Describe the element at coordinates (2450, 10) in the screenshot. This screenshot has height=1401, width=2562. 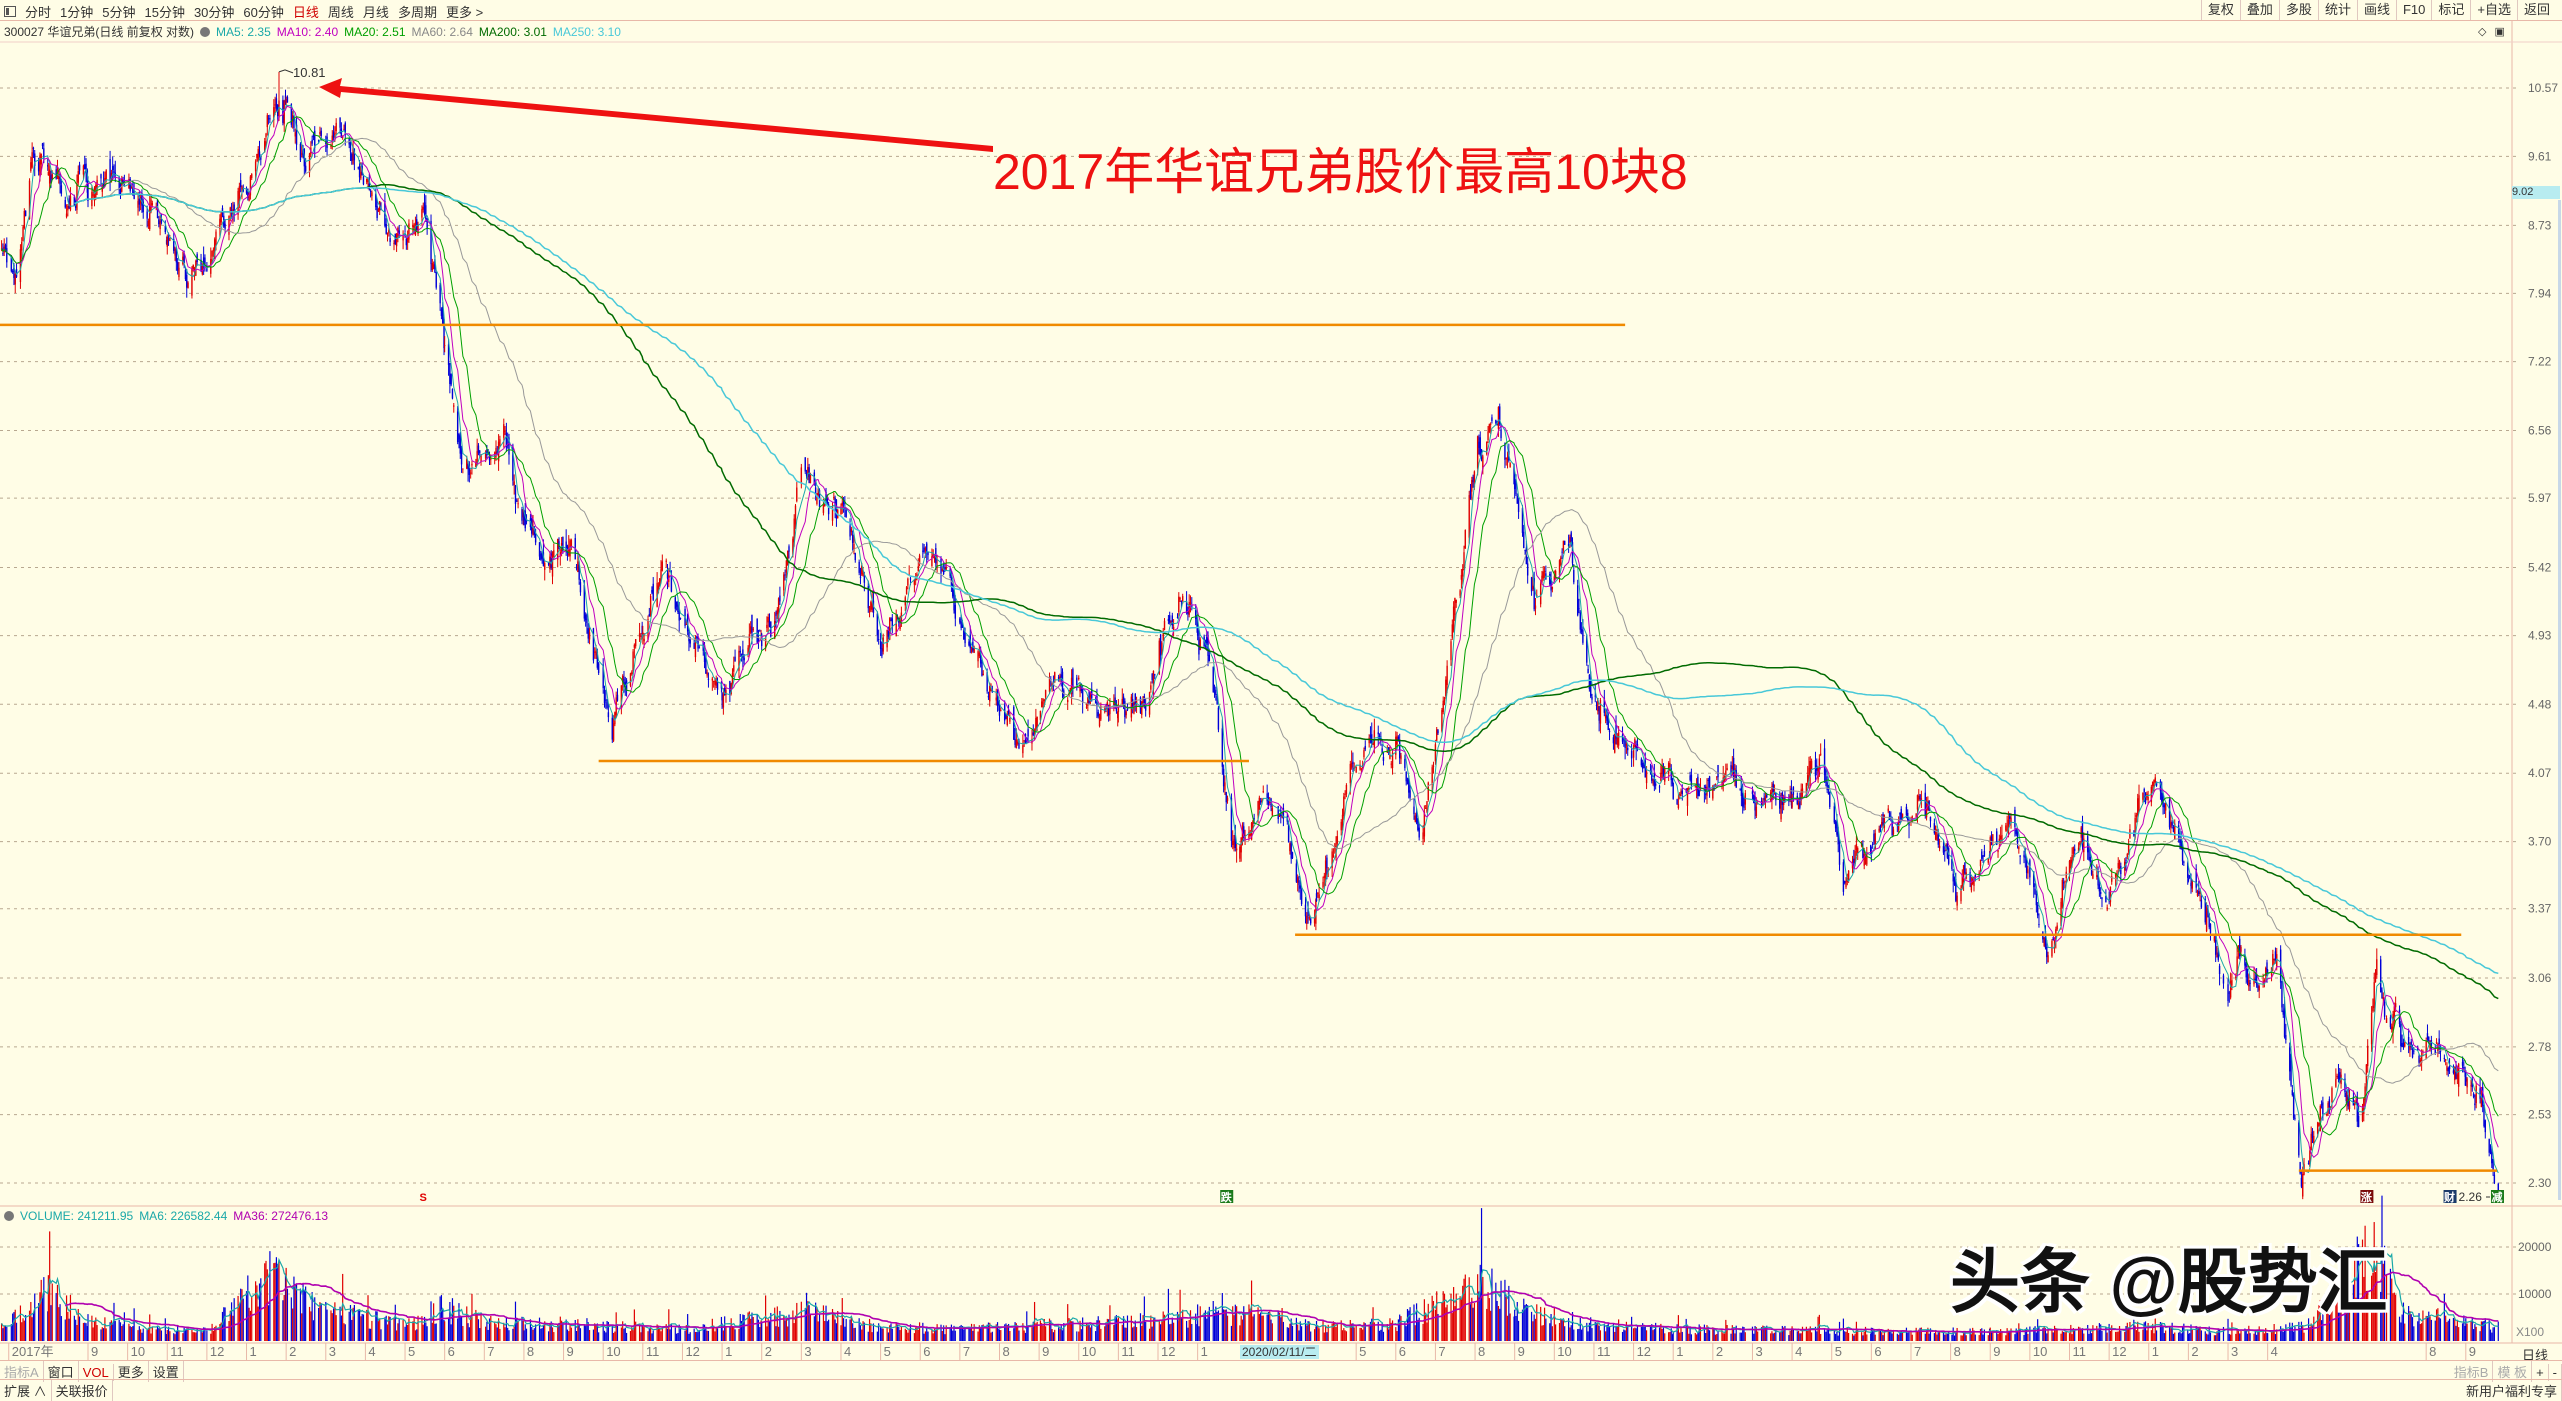
I see `toolbar-button: 标记` at that location.